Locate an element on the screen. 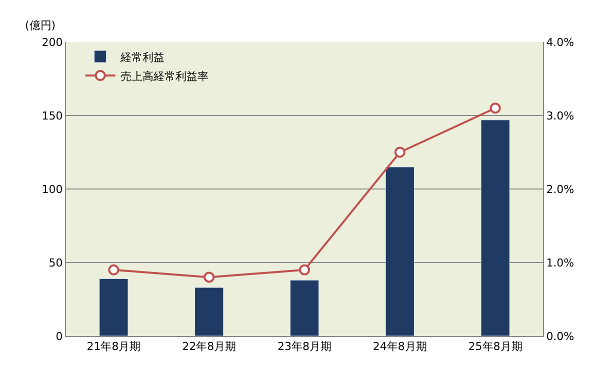  x-tick-label: 24年8月期 is located at coordinates (399, 347).